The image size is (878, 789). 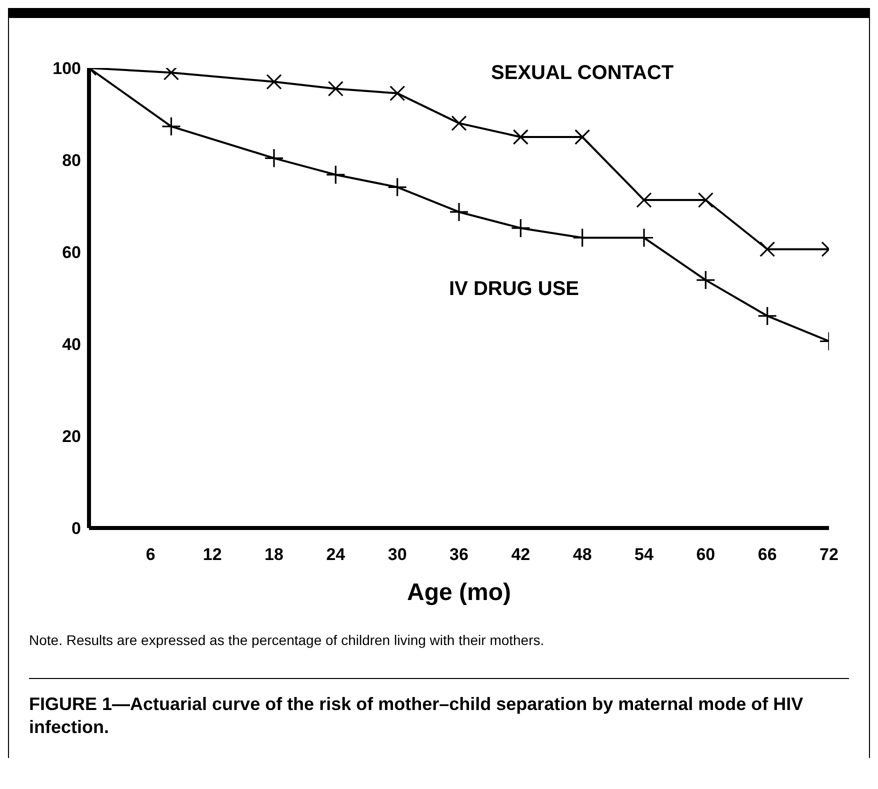 I want to click on y-tick-label: 80, so click(x=71, y=160).